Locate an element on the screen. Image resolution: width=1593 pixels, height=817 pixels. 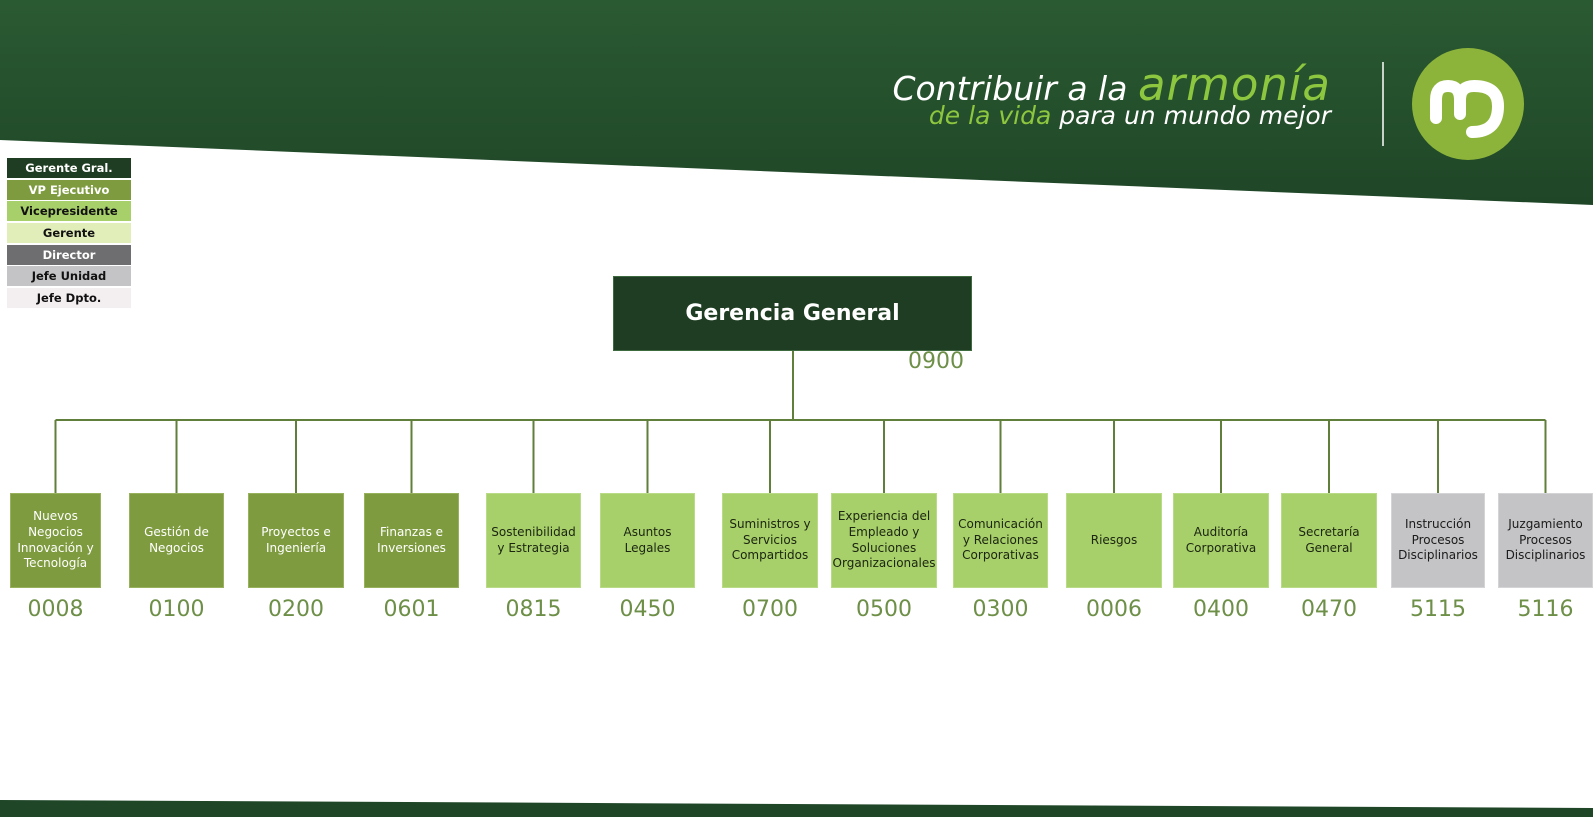
legend-item: Vicepresidente is located at coordinates (69, 211).